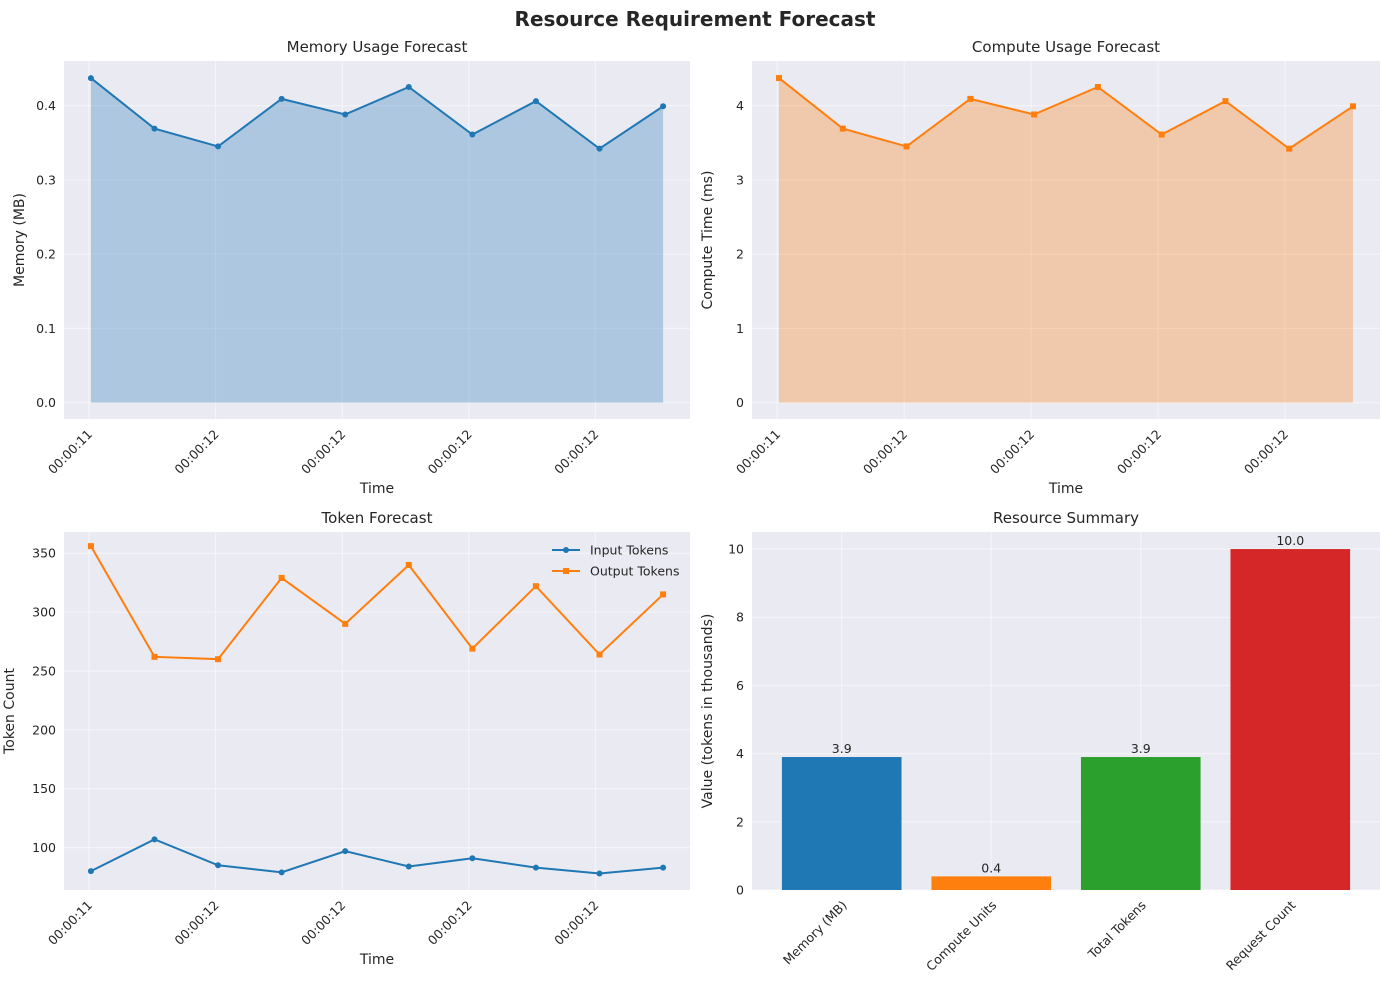 This screenshot has height=985, width=1390. I want to click on bar-value-label: 0.4, so click(991, 867).